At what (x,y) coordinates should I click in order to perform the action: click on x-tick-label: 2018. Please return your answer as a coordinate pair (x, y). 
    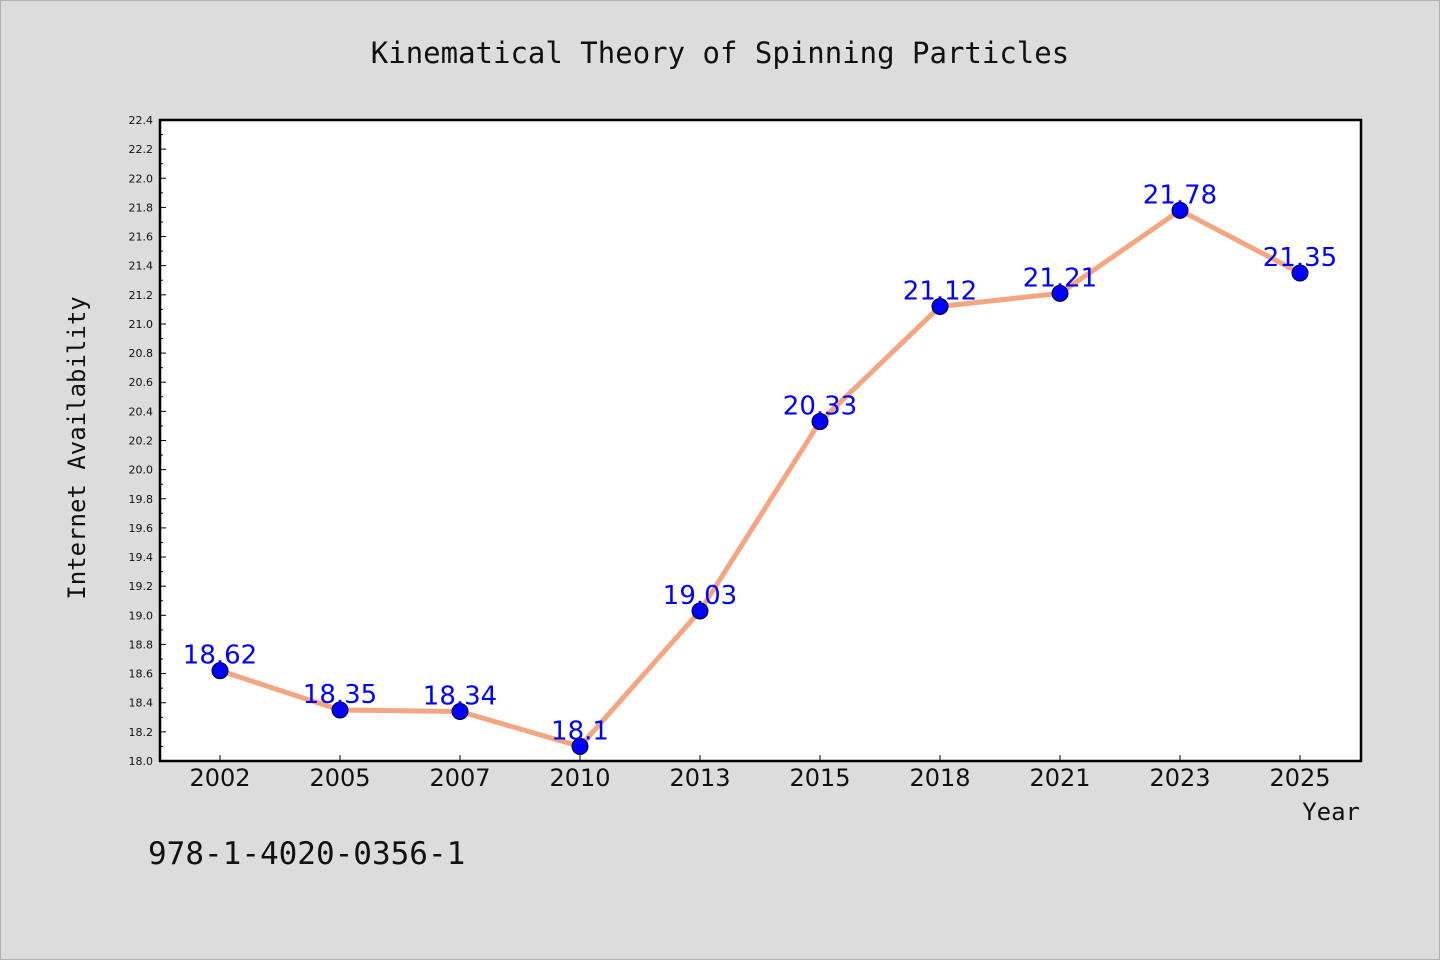
    Looking at the image, I should click on (939, 778).